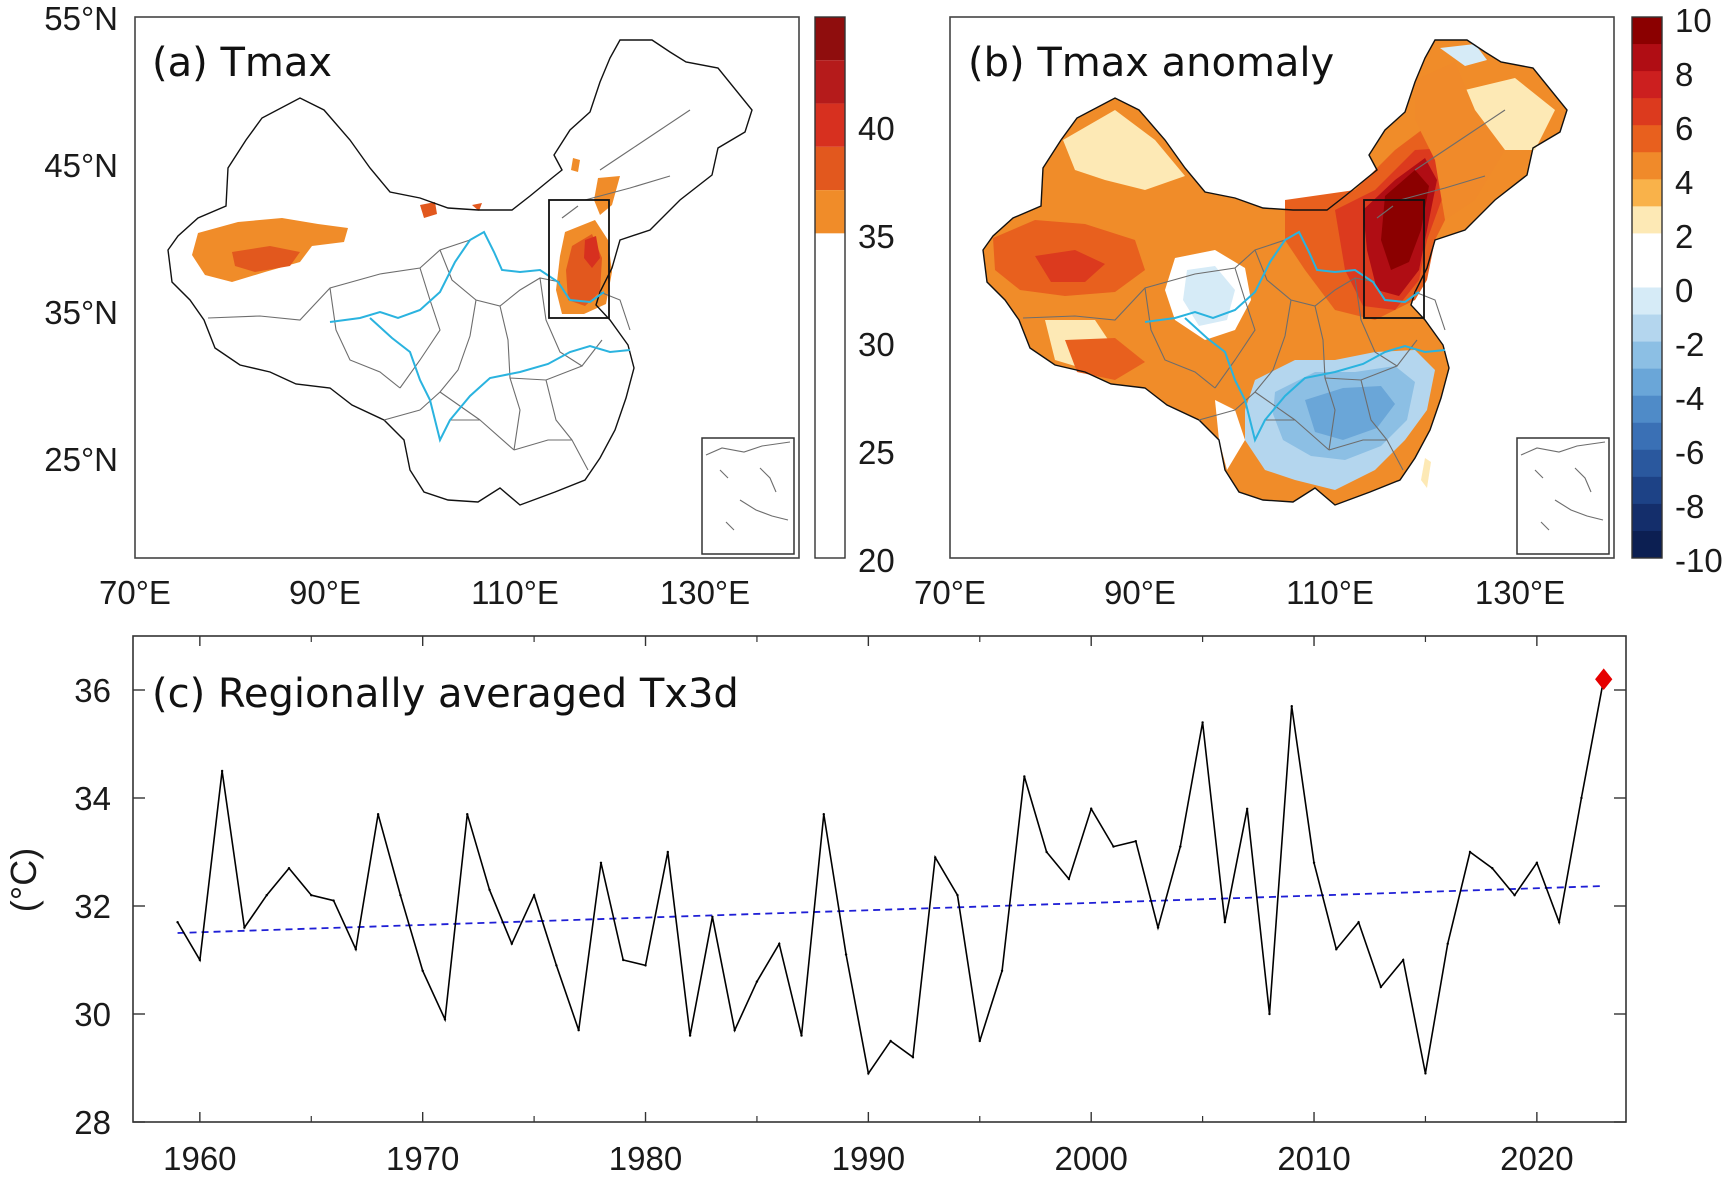  I want to click on x-tick-label: 2000, so click(1090, 1158).